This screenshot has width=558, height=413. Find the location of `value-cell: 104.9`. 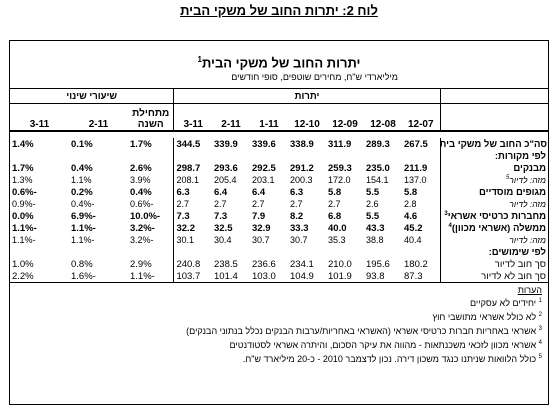

value-cell: 104.9 is located at coordinates (307, 277).